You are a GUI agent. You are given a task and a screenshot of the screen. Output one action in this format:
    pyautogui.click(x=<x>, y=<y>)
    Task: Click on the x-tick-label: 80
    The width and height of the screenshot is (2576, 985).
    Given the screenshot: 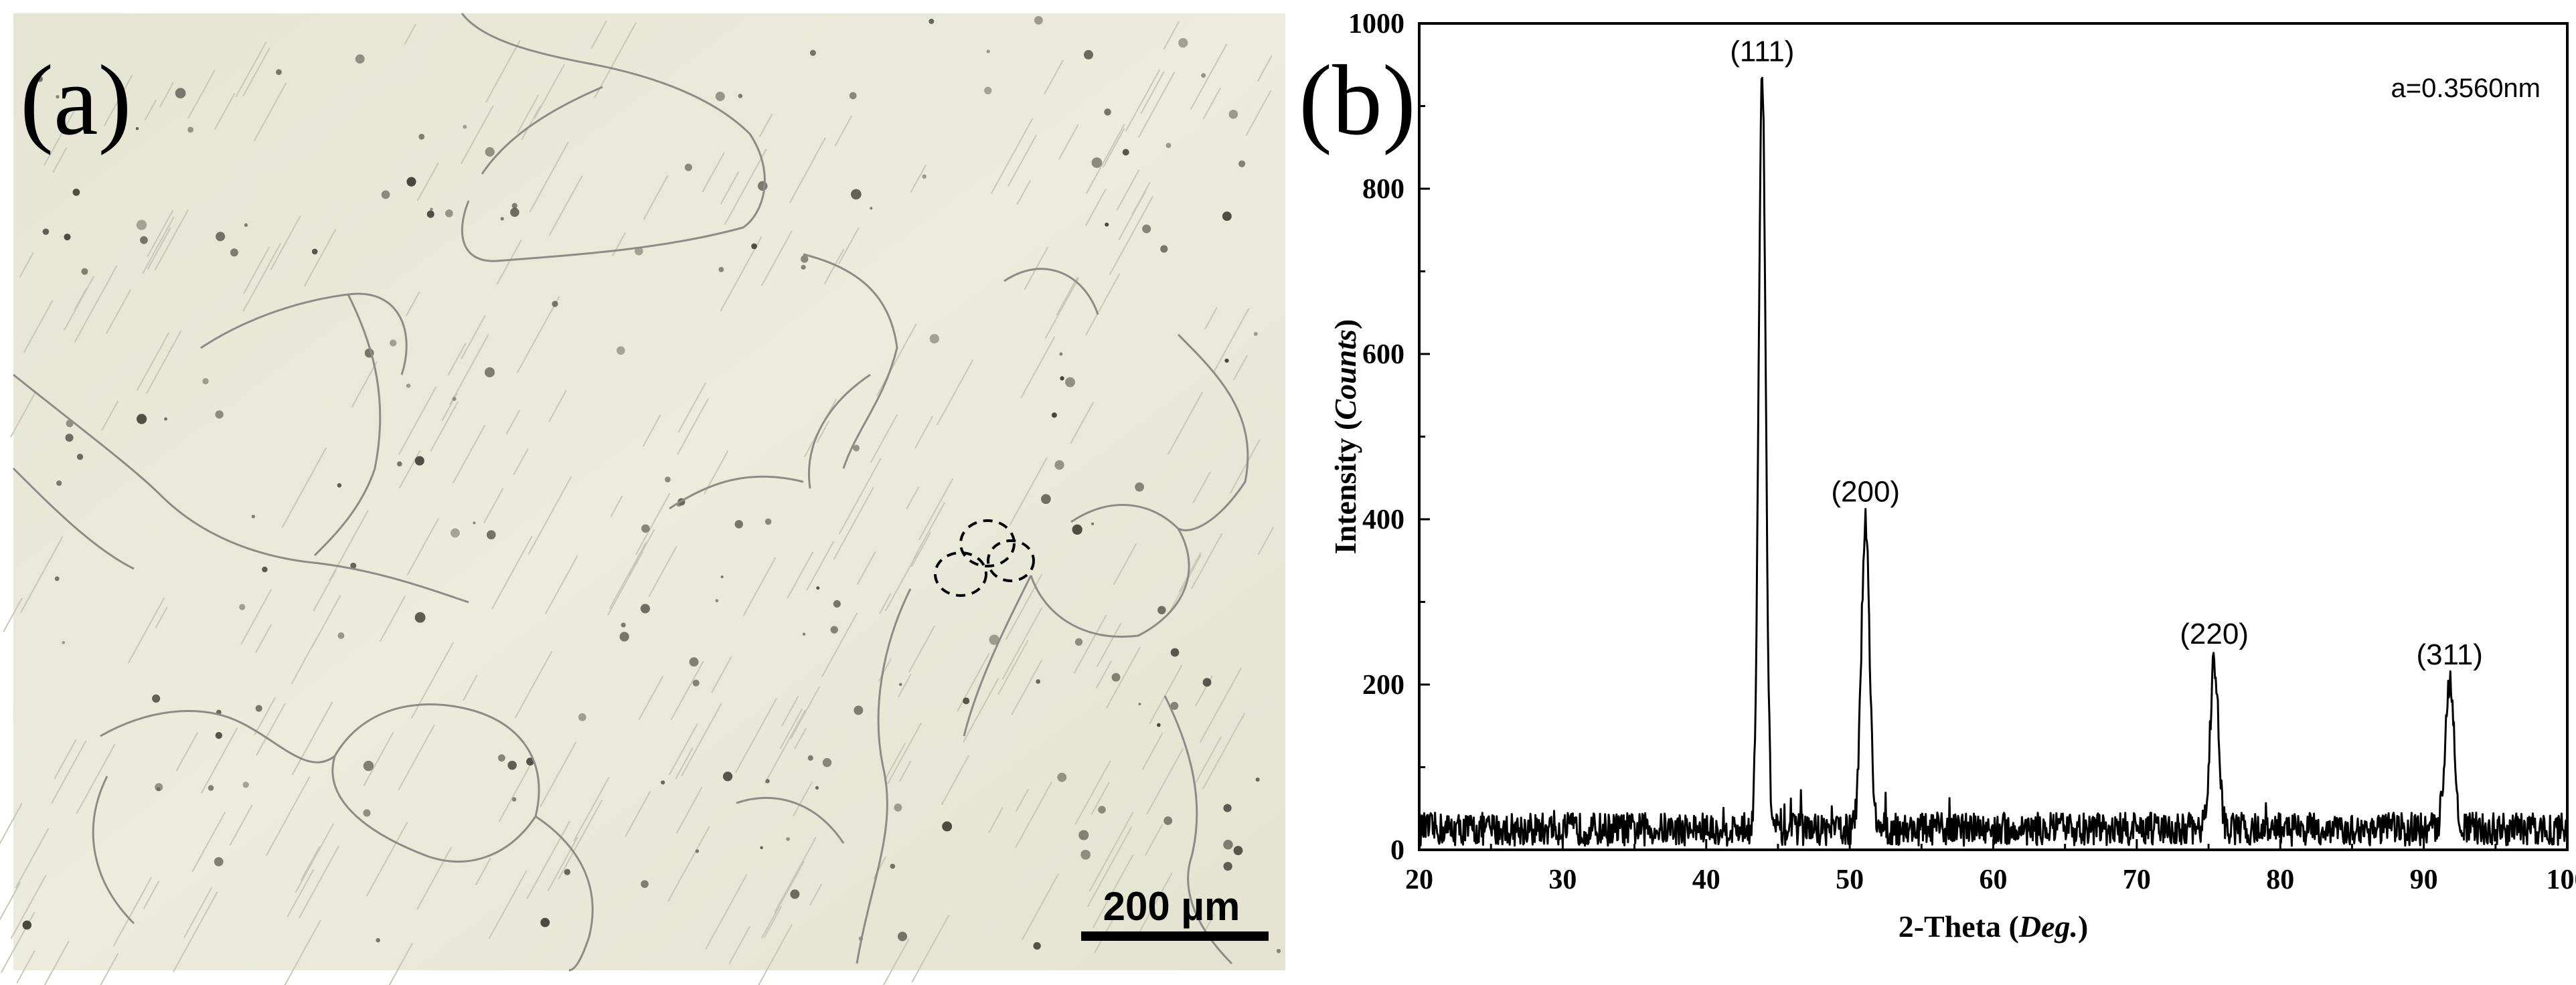 What is the action you would take?
    pyautogui.click(x=2280, y=880)
    